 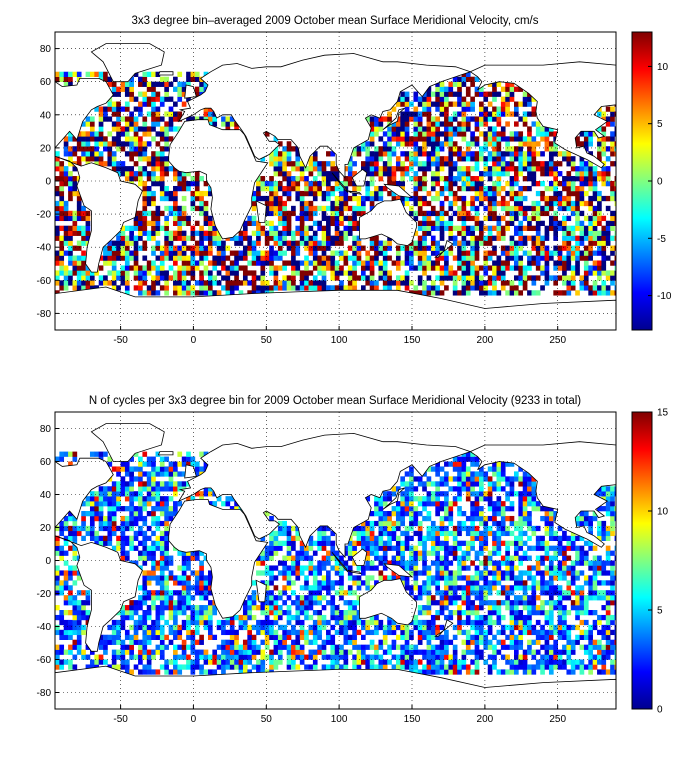 I want to click on land-outline, so click(x=190, y=91).